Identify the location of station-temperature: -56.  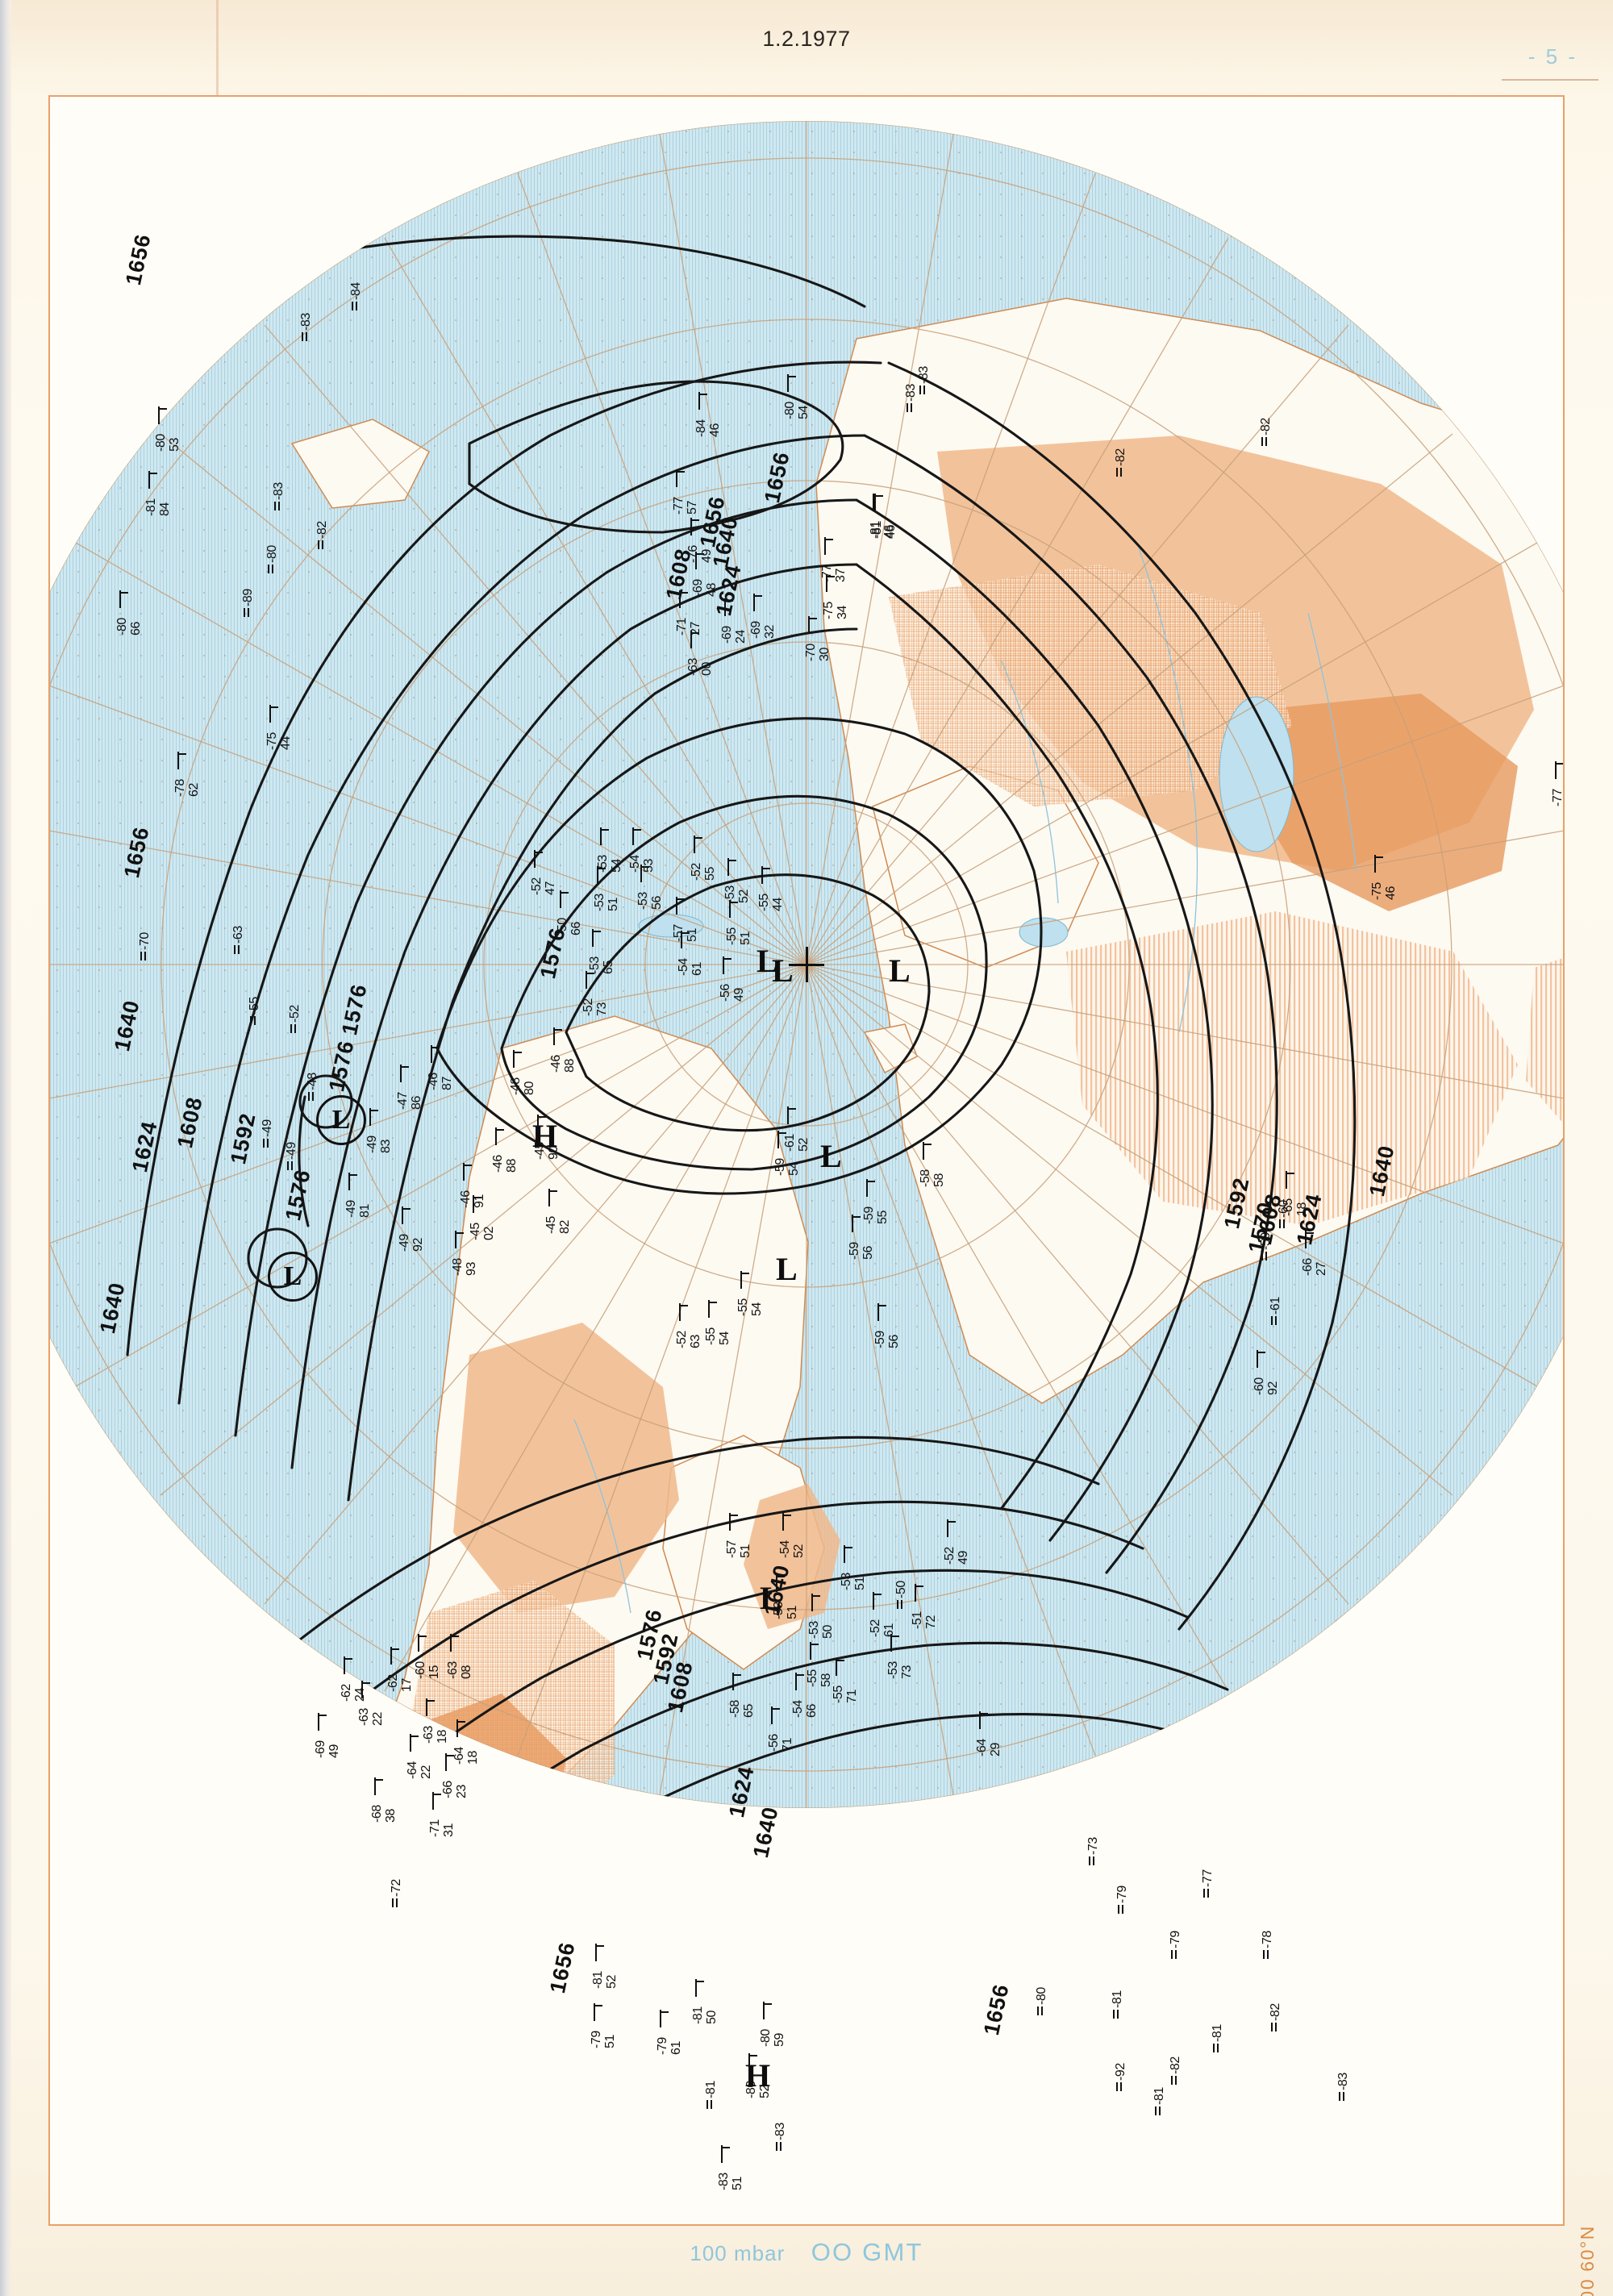
(774, 1743).